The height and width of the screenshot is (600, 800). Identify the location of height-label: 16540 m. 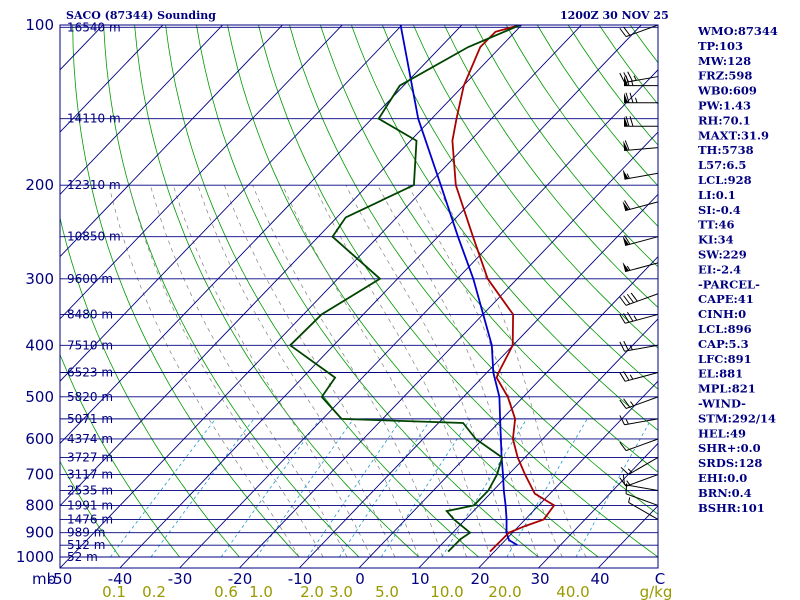
(94, 27).